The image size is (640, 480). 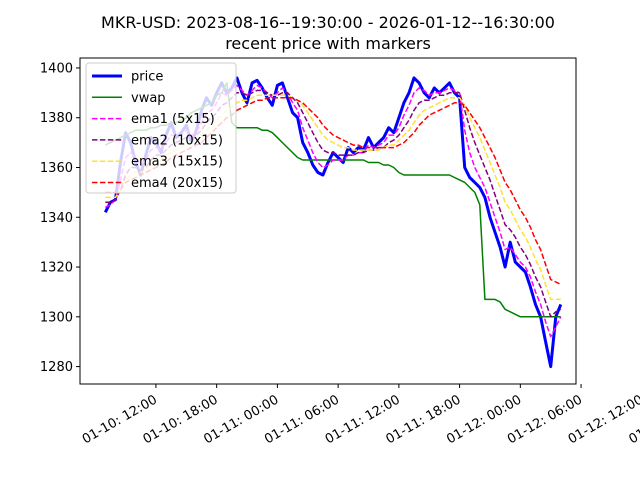 What do you see at coordinates (177, 183) in the screenshot?
I see `legend-label: ema4 (20x15)` at bounding box center [177, 183].